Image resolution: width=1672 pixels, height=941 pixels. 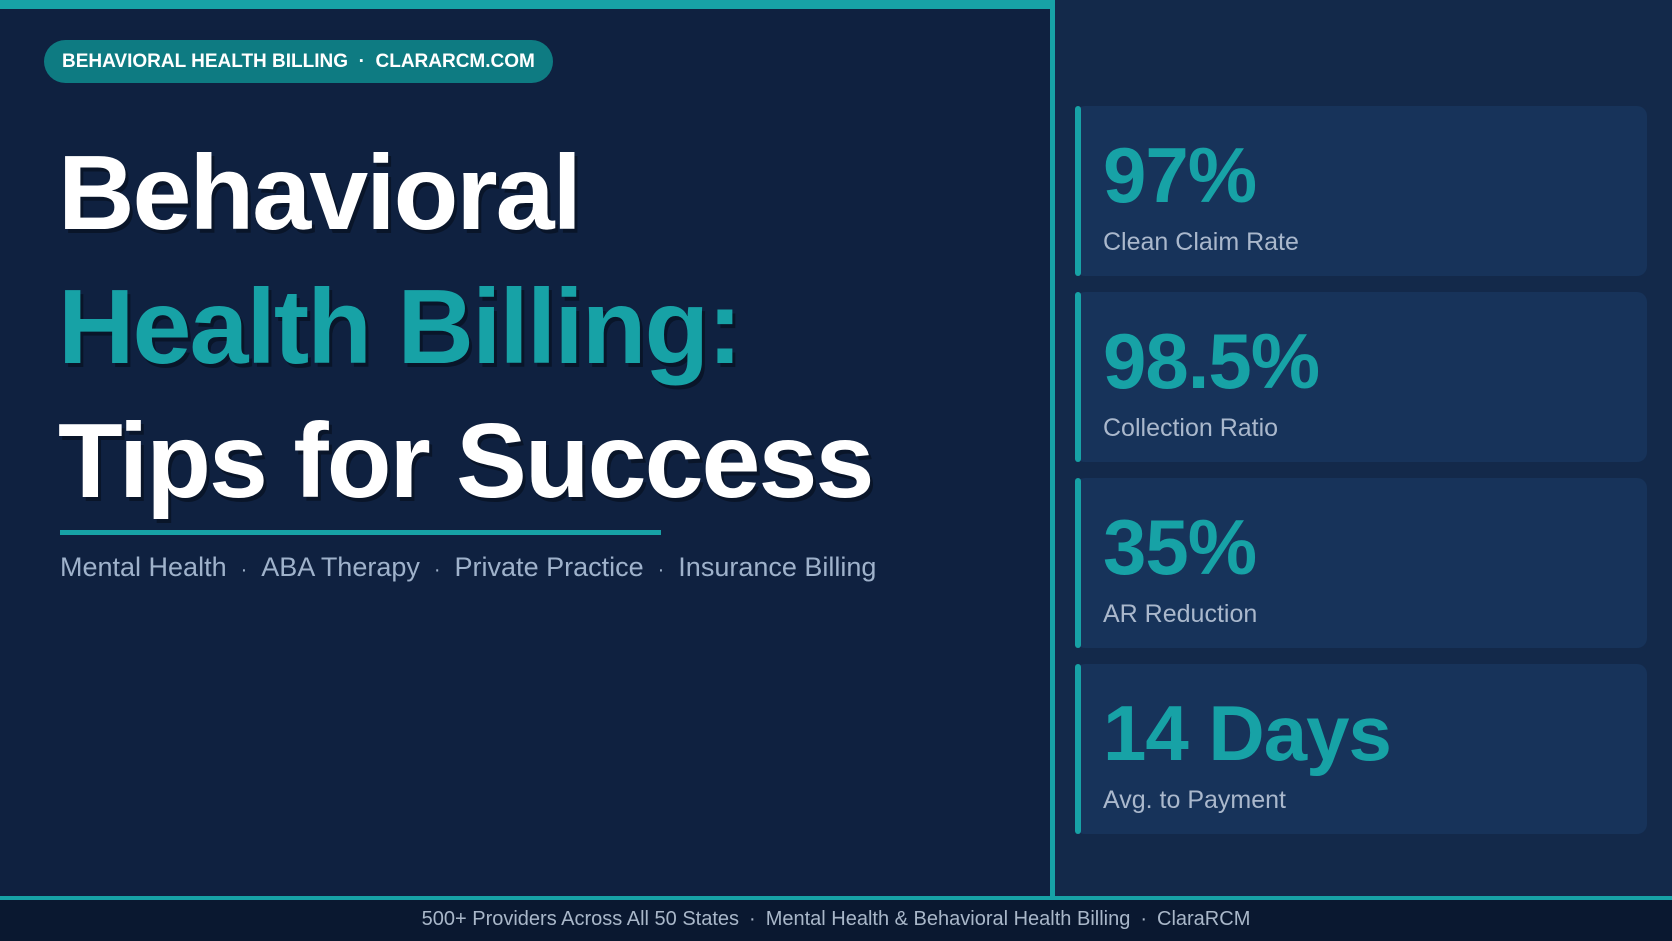 What do you see at coordinates (526, 4) in the screenshot?
I see `top-bar` at bounding box center [526, 4].